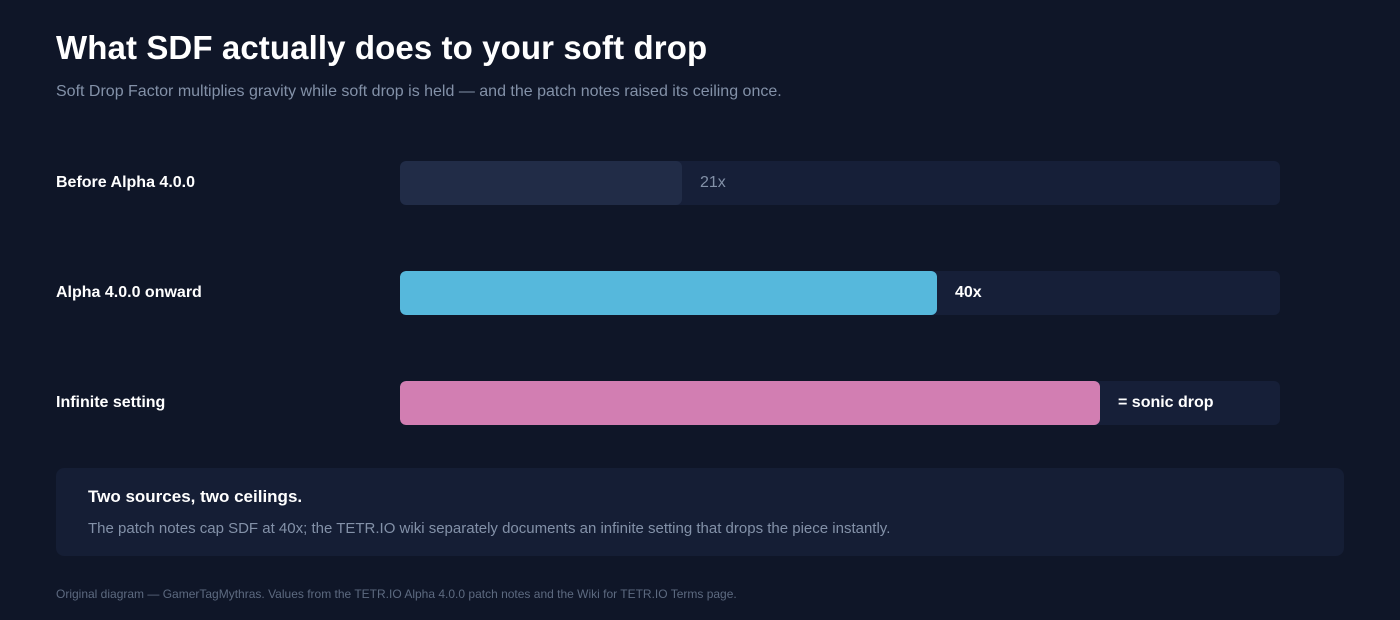  What do you see at coordinates (111, 402) in the screenshot?
I see `category-label: Infinite setting` at bounding box center [111, 402].